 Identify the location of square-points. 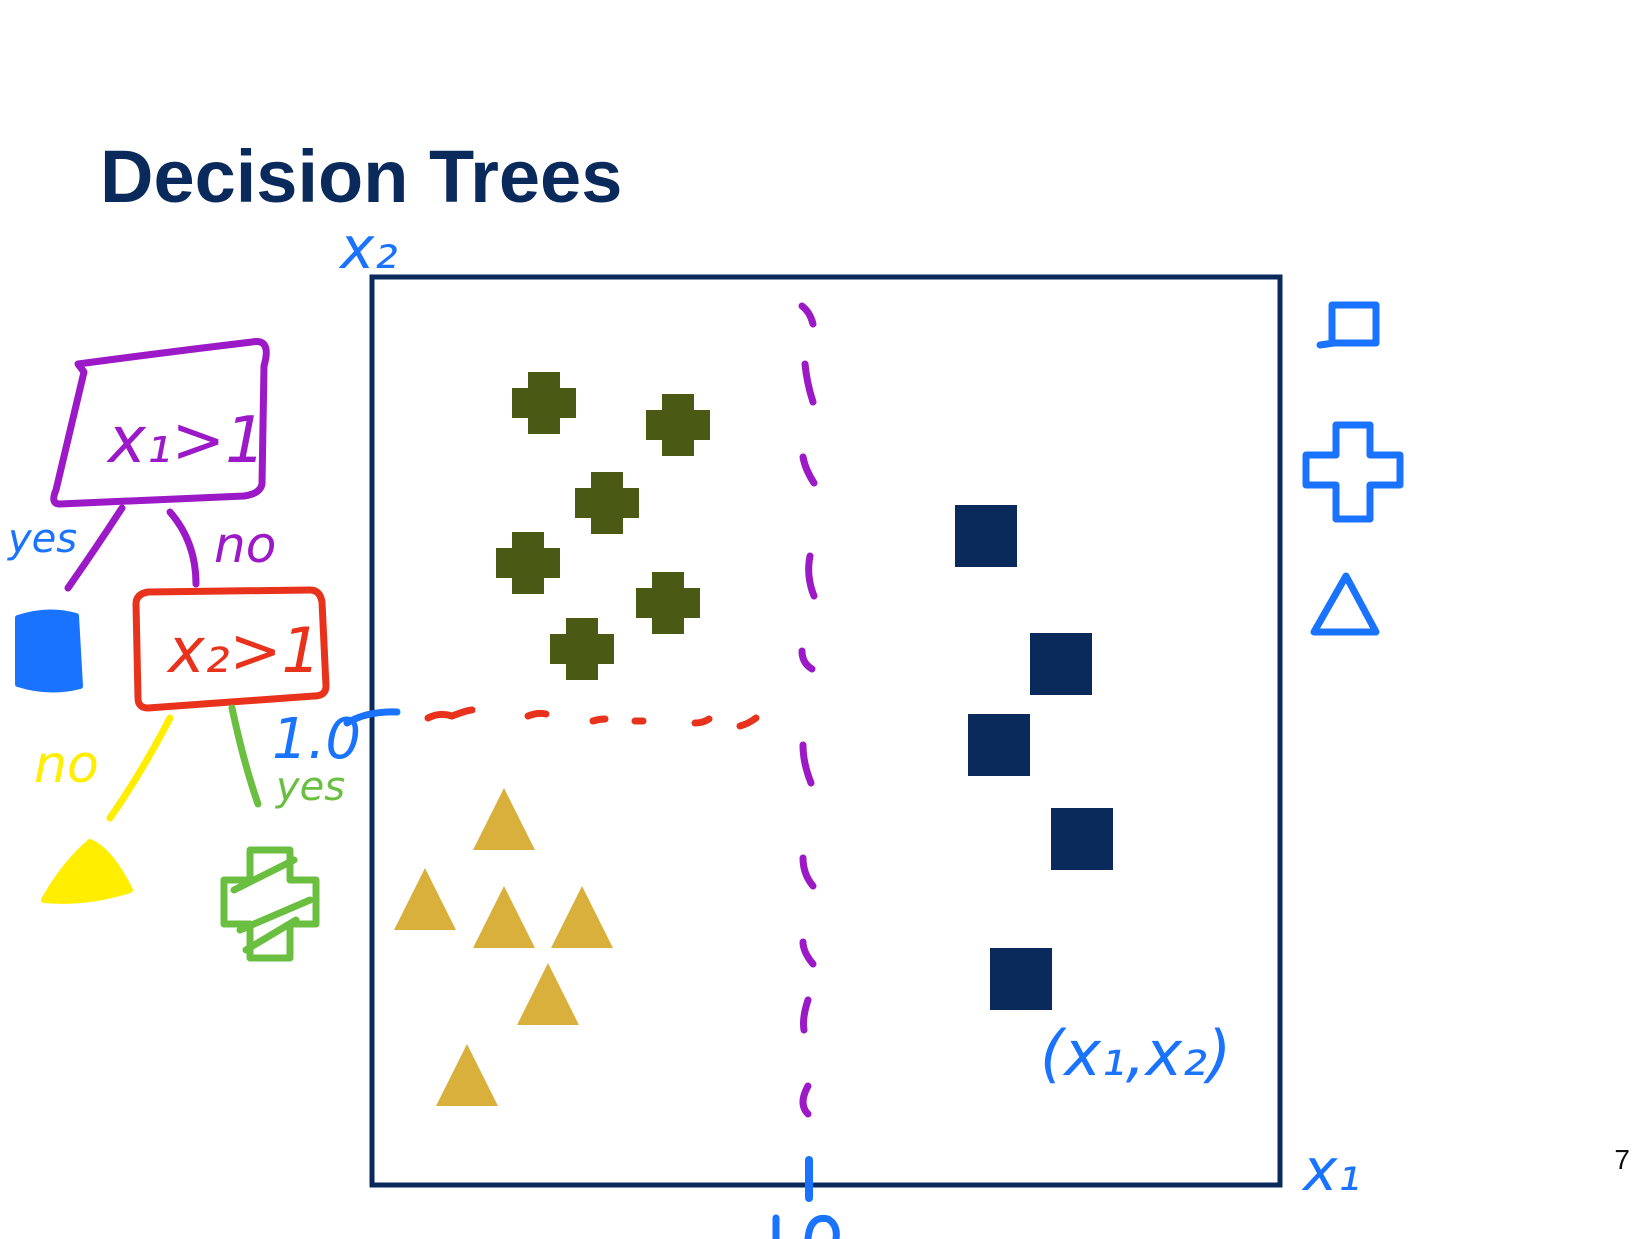
(1034, 757).